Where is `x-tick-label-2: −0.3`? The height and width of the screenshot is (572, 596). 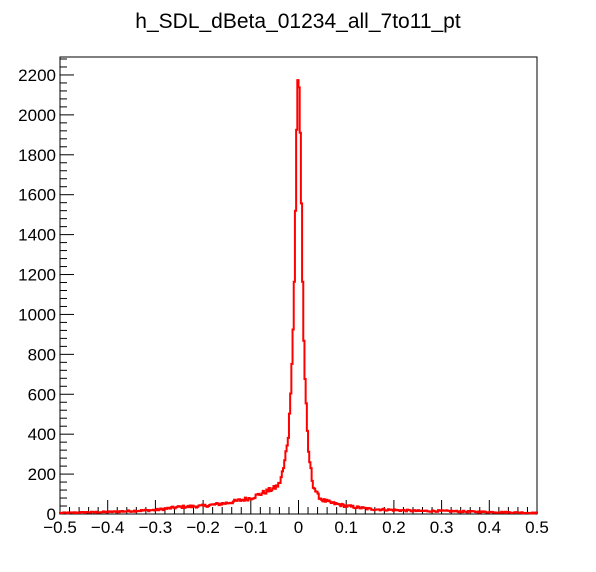 x-tick-label-2: −0.3 is located at coordinates (156, 527).